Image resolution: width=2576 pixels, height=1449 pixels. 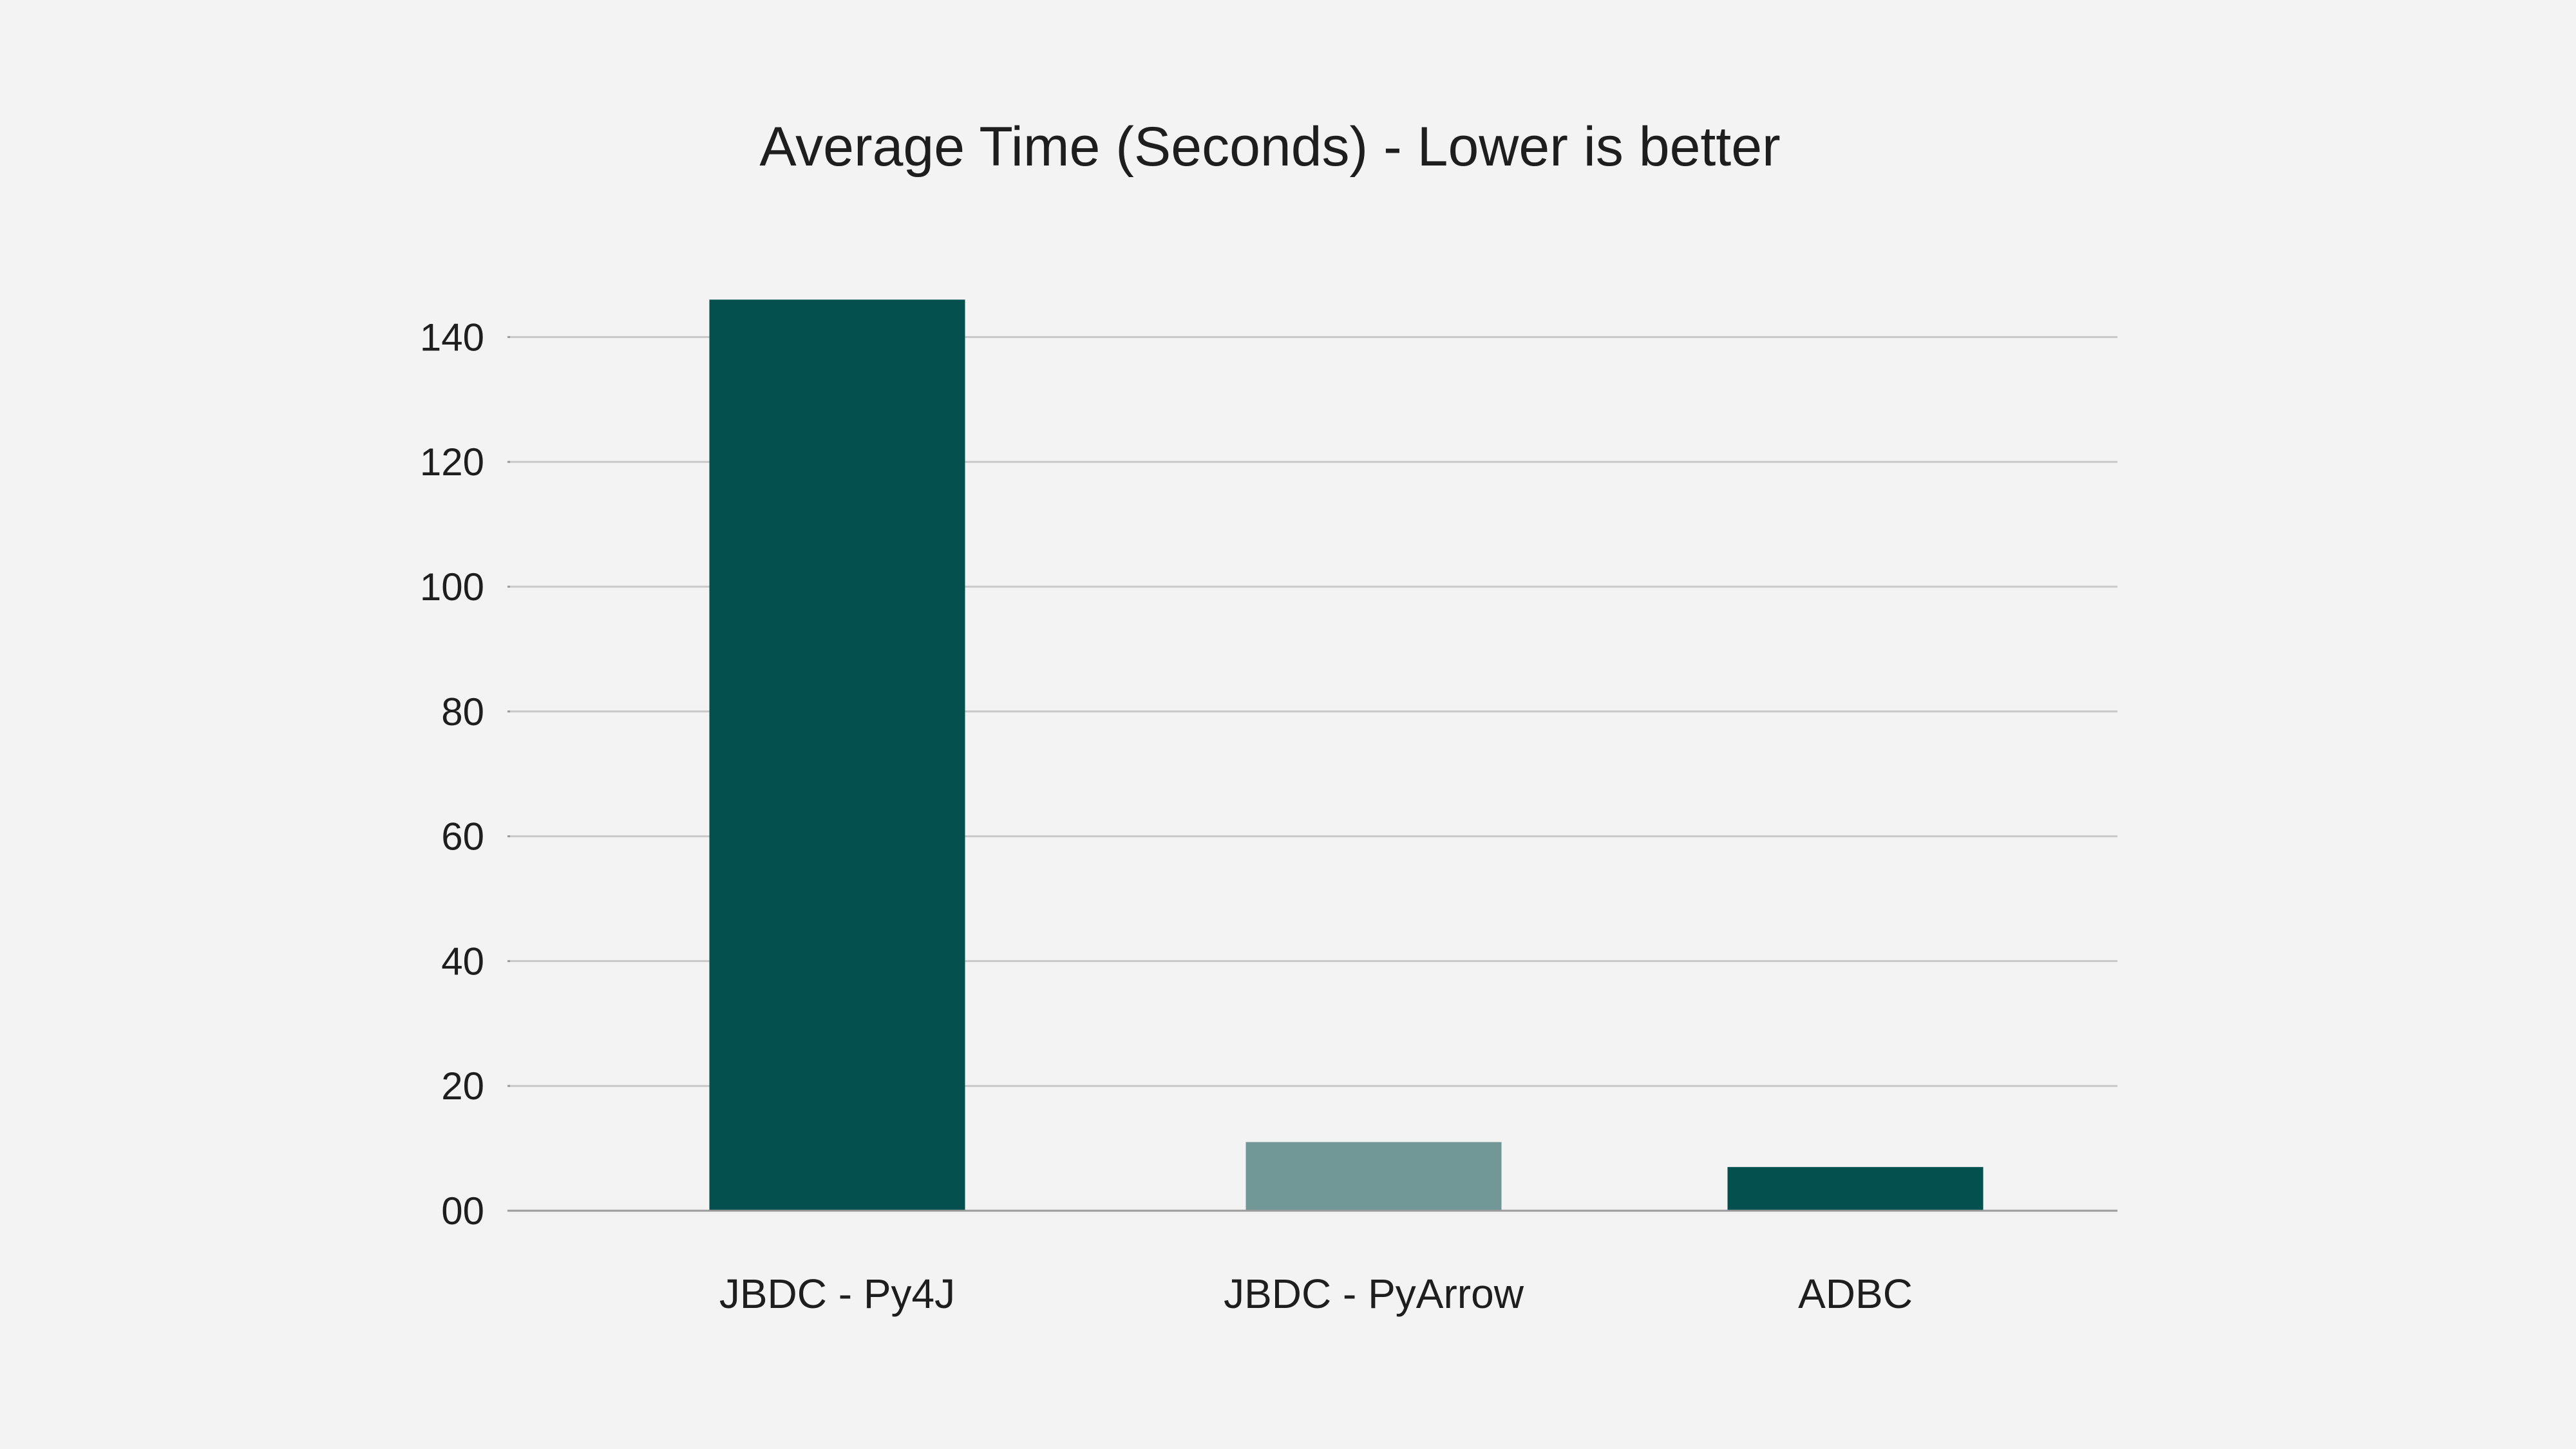 I want to click on y-tick-label: 60, so click(x=463, y=837).